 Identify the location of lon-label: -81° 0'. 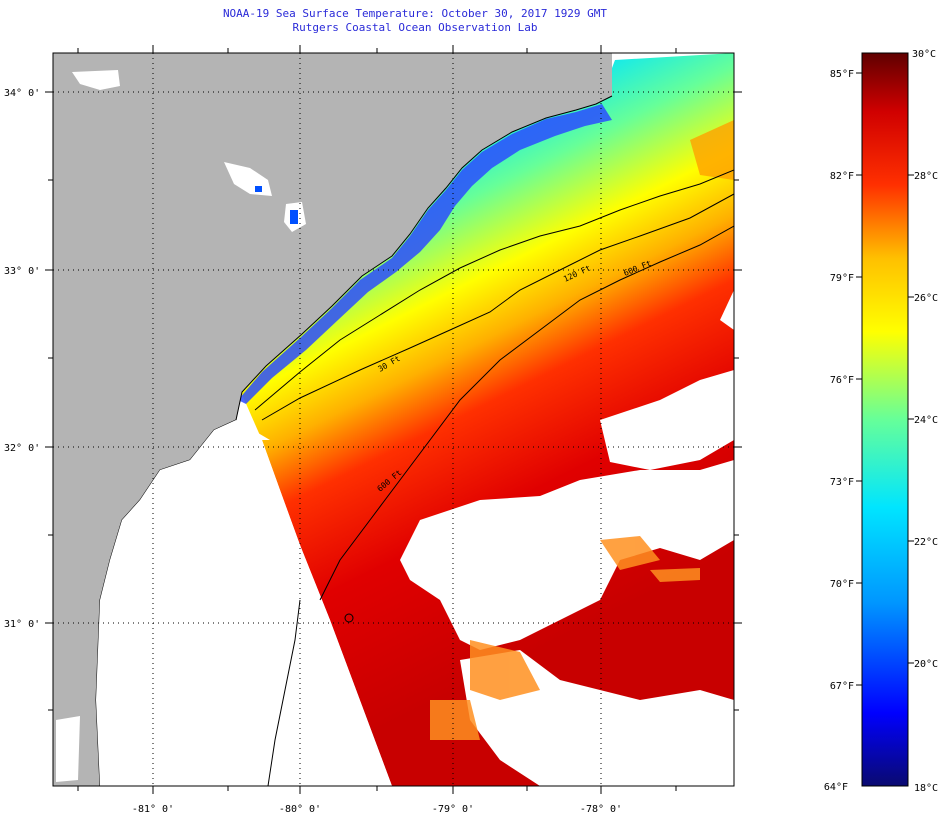
(153, 809).